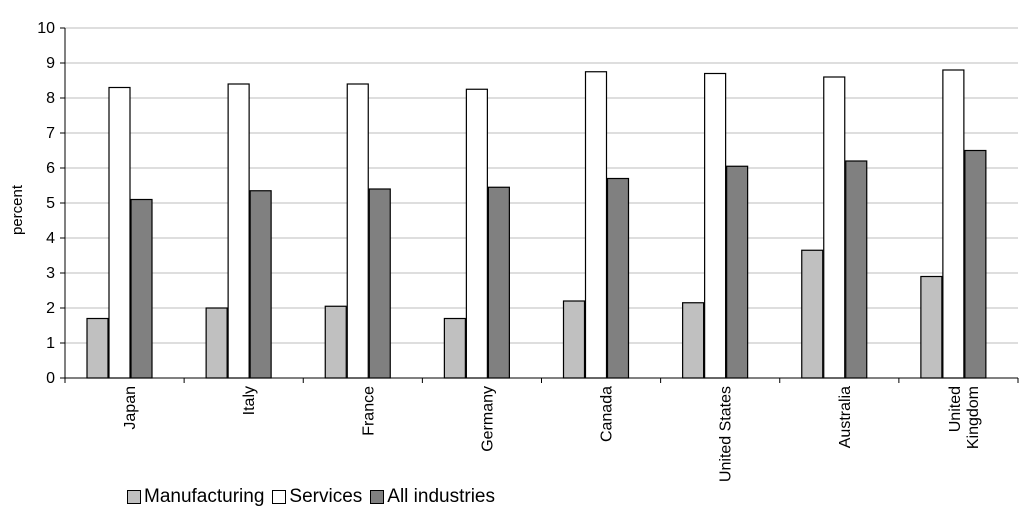  I want to click on legend: Manufacturing Services All industries, so click(315, 497).